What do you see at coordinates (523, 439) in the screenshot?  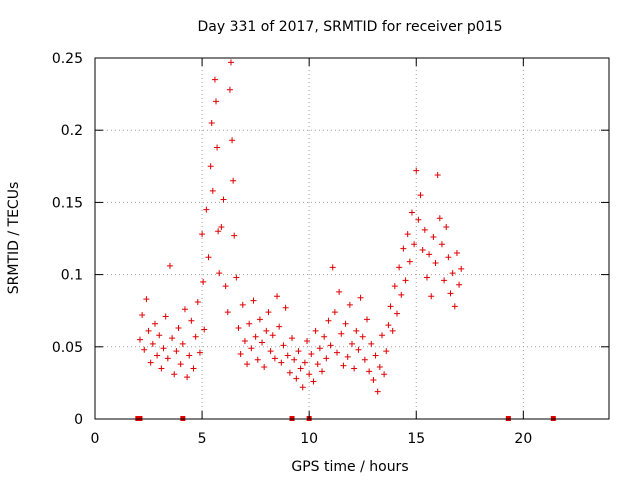 I see `x-tick-label: 20` at bounding box center [523, 439].